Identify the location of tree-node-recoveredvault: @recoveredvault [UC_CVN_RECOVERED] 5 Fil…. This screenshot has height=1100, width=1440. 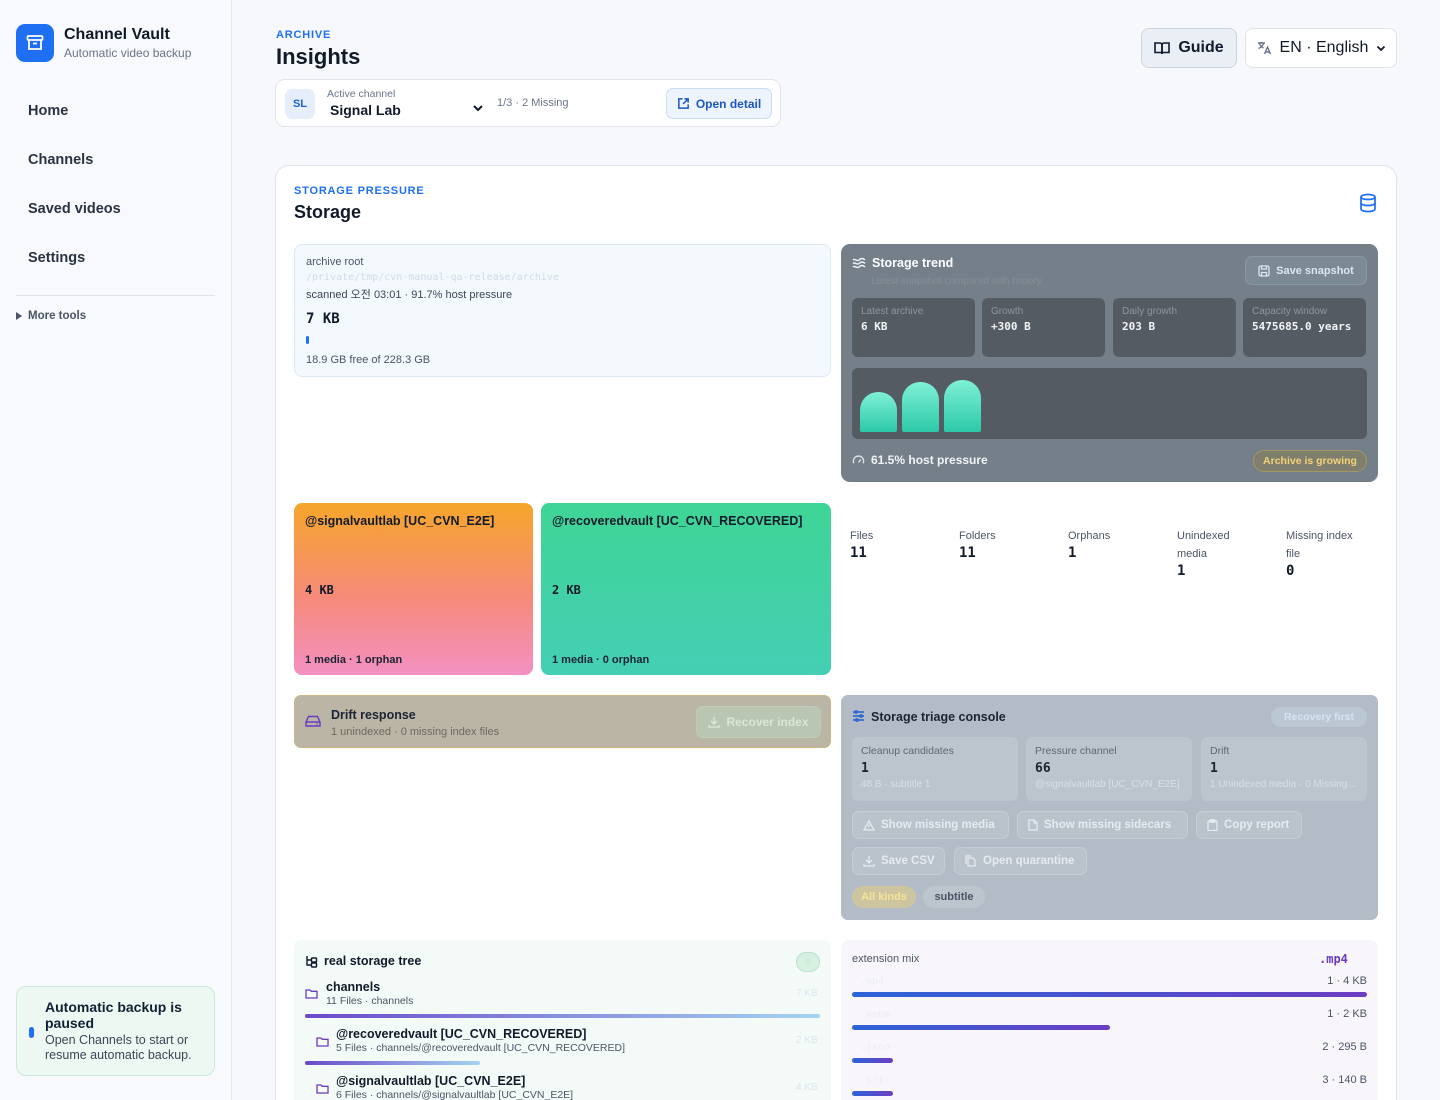
(480, 1040).